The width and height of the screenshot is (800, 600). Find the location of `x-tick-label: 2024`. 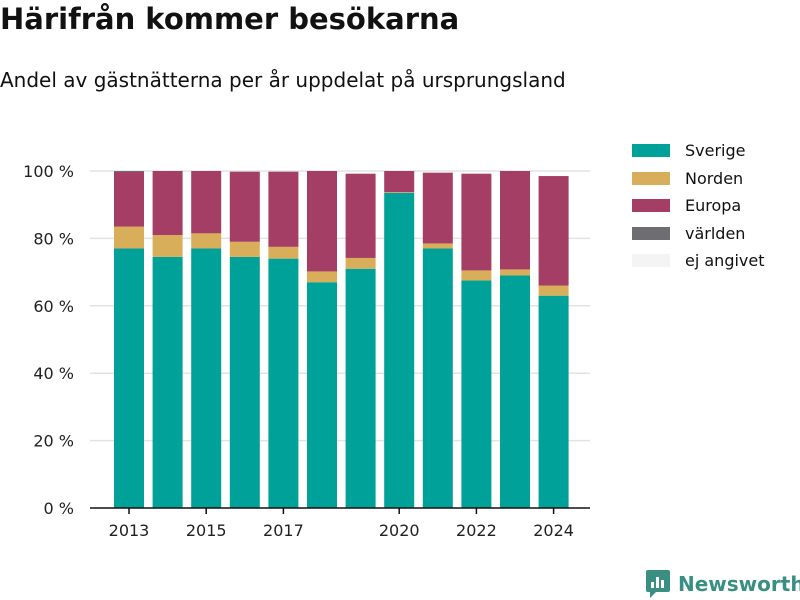

x-tick-label: 2024 is located at coordinates (553, 530).